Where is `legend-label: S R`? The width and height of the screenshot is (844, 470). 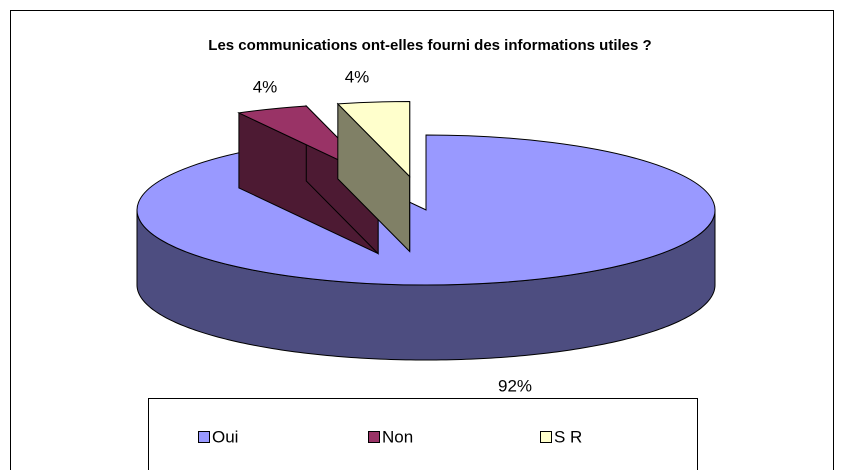 legend-label: S R is located at coordinates (568, 436).